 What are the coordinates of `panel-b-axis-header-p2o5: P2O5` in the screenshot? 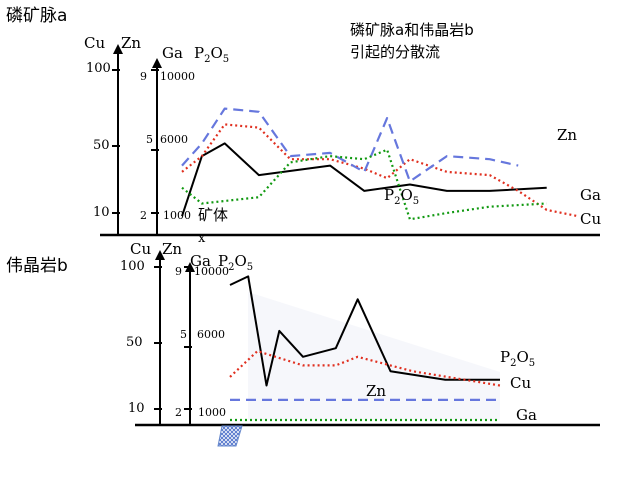 It's located at (236, 262).